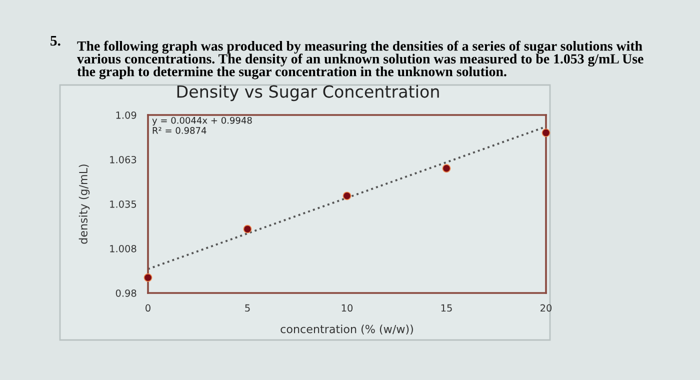  What do you see at coordinates (308, 93) in the screenshot?
I see `chart-title: Density vs Sugar Concentration` at bounding box center [308, 93].